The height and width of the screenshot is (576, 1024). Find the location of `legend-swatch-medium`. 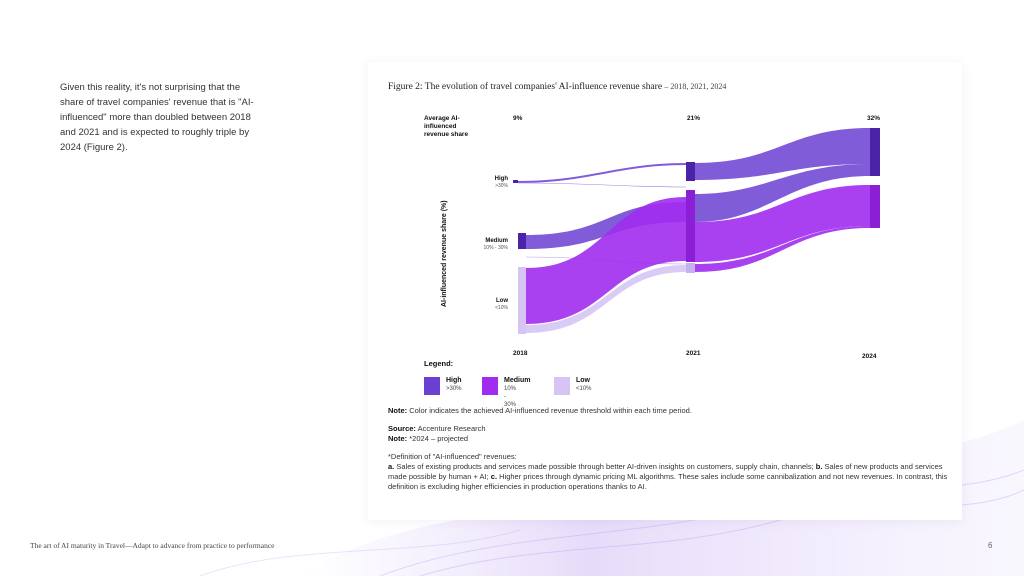

legend-swatch-medium is located at coordinates (490, 386).